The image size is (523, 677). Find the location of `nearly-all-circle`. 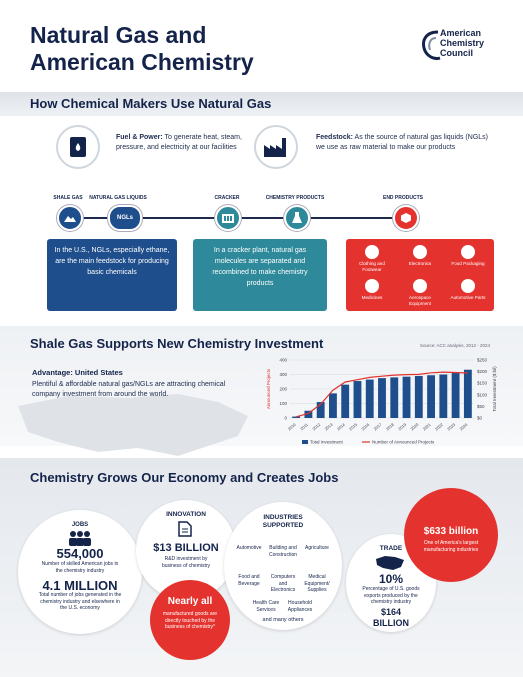

nearly-all-circle is located at coordinates (190, 620).